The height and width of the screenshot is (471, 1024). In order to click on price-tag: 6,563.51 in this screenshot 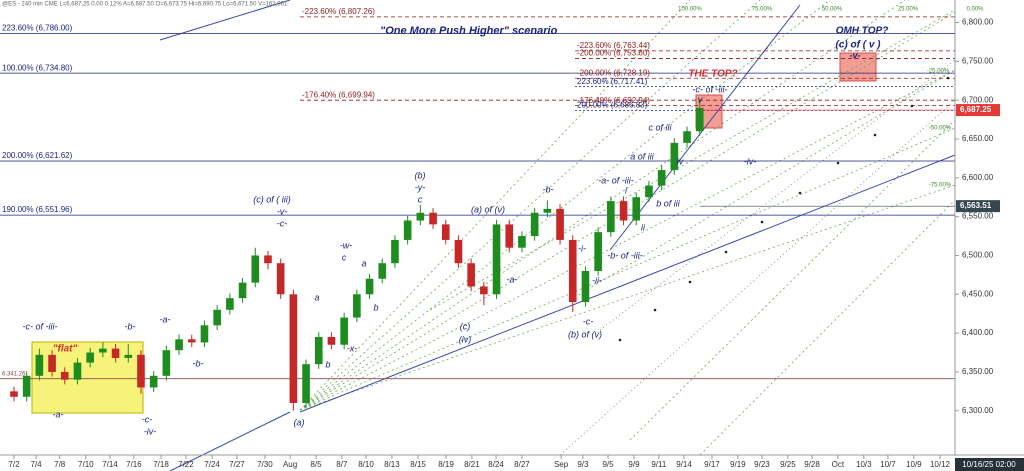, I will do `click(976, 205)`.